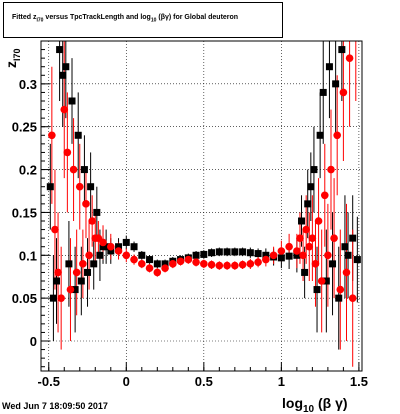 The width and height of the screenshot is (400, 414). I want to click on x-tick-label: 1, so click(281, 381).